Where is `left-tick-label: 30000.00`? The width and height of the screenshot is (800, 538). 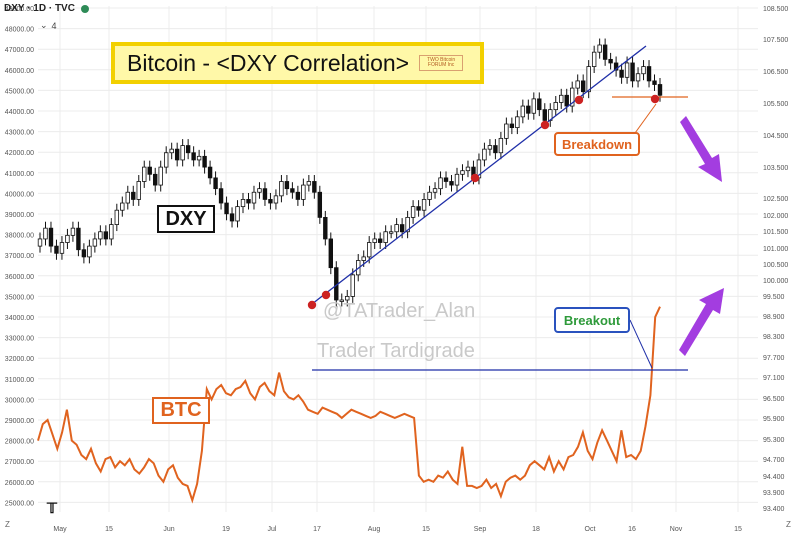
left-tick-label: 30000.00 is located at coordinates (19, 400).